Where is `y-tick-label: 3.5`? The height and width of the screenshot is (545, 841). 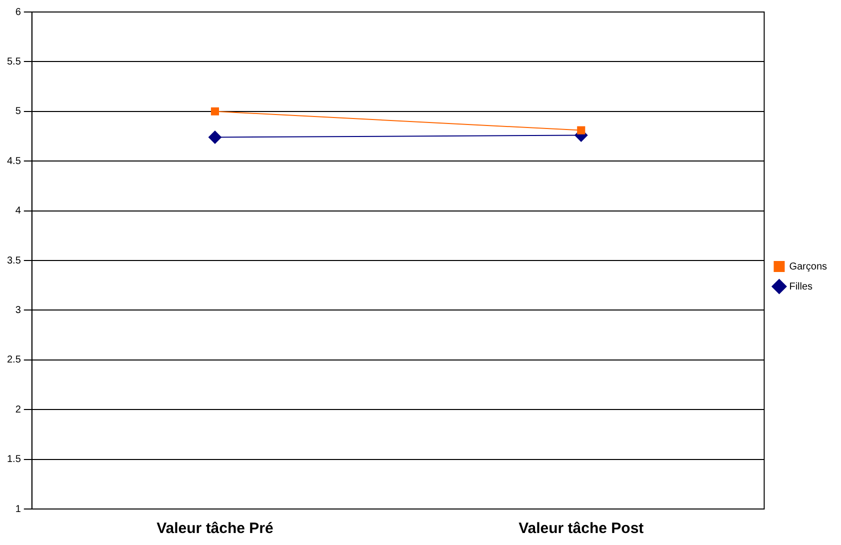 y-tick-label: 3.5 is located at coordinates (14, 260).